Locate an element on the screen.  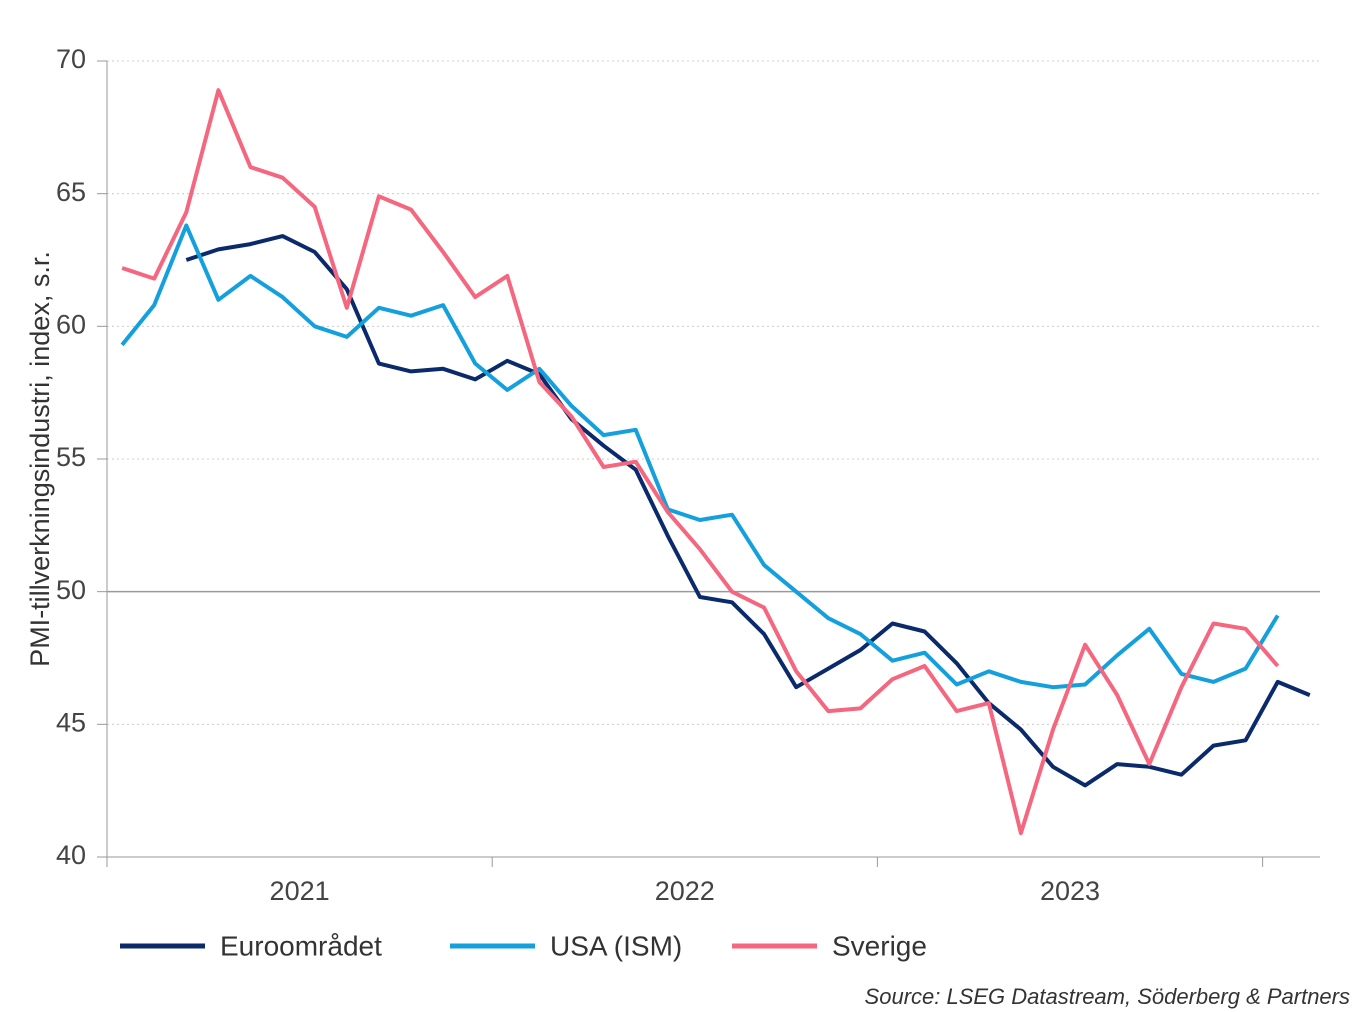
legend-label: USA (ISM) is located at coordinates (616, 945).